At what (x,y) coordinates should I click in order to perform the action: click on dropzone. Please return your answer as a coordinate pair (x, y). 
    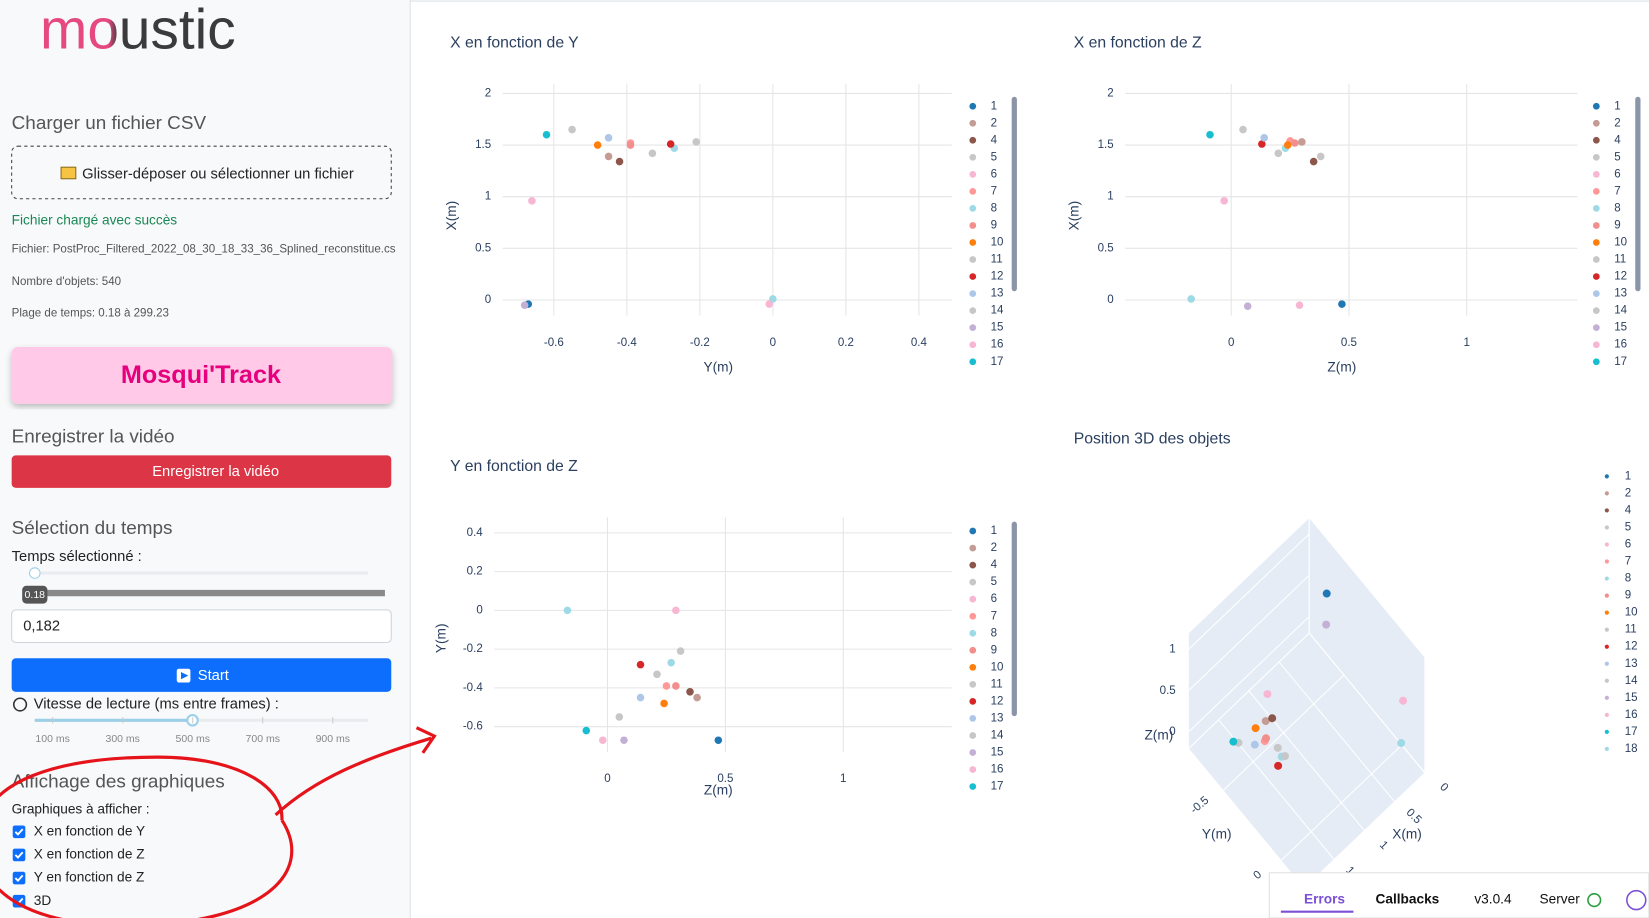
    Looking at the image, I should click on (201, 172).